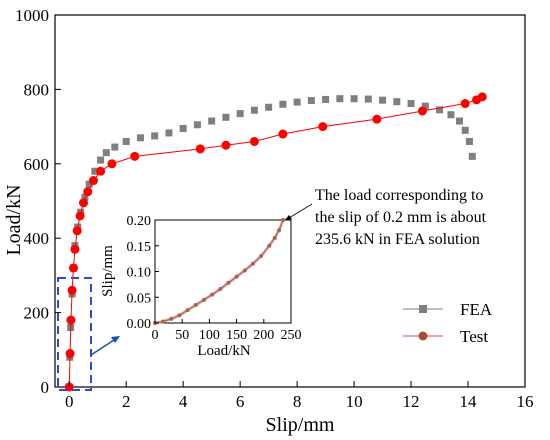 This screenshot has height=440, width=550. Describe the element at coordinates (37, 313) in the screenshot. I see `y-tick-label: 200` at that location.